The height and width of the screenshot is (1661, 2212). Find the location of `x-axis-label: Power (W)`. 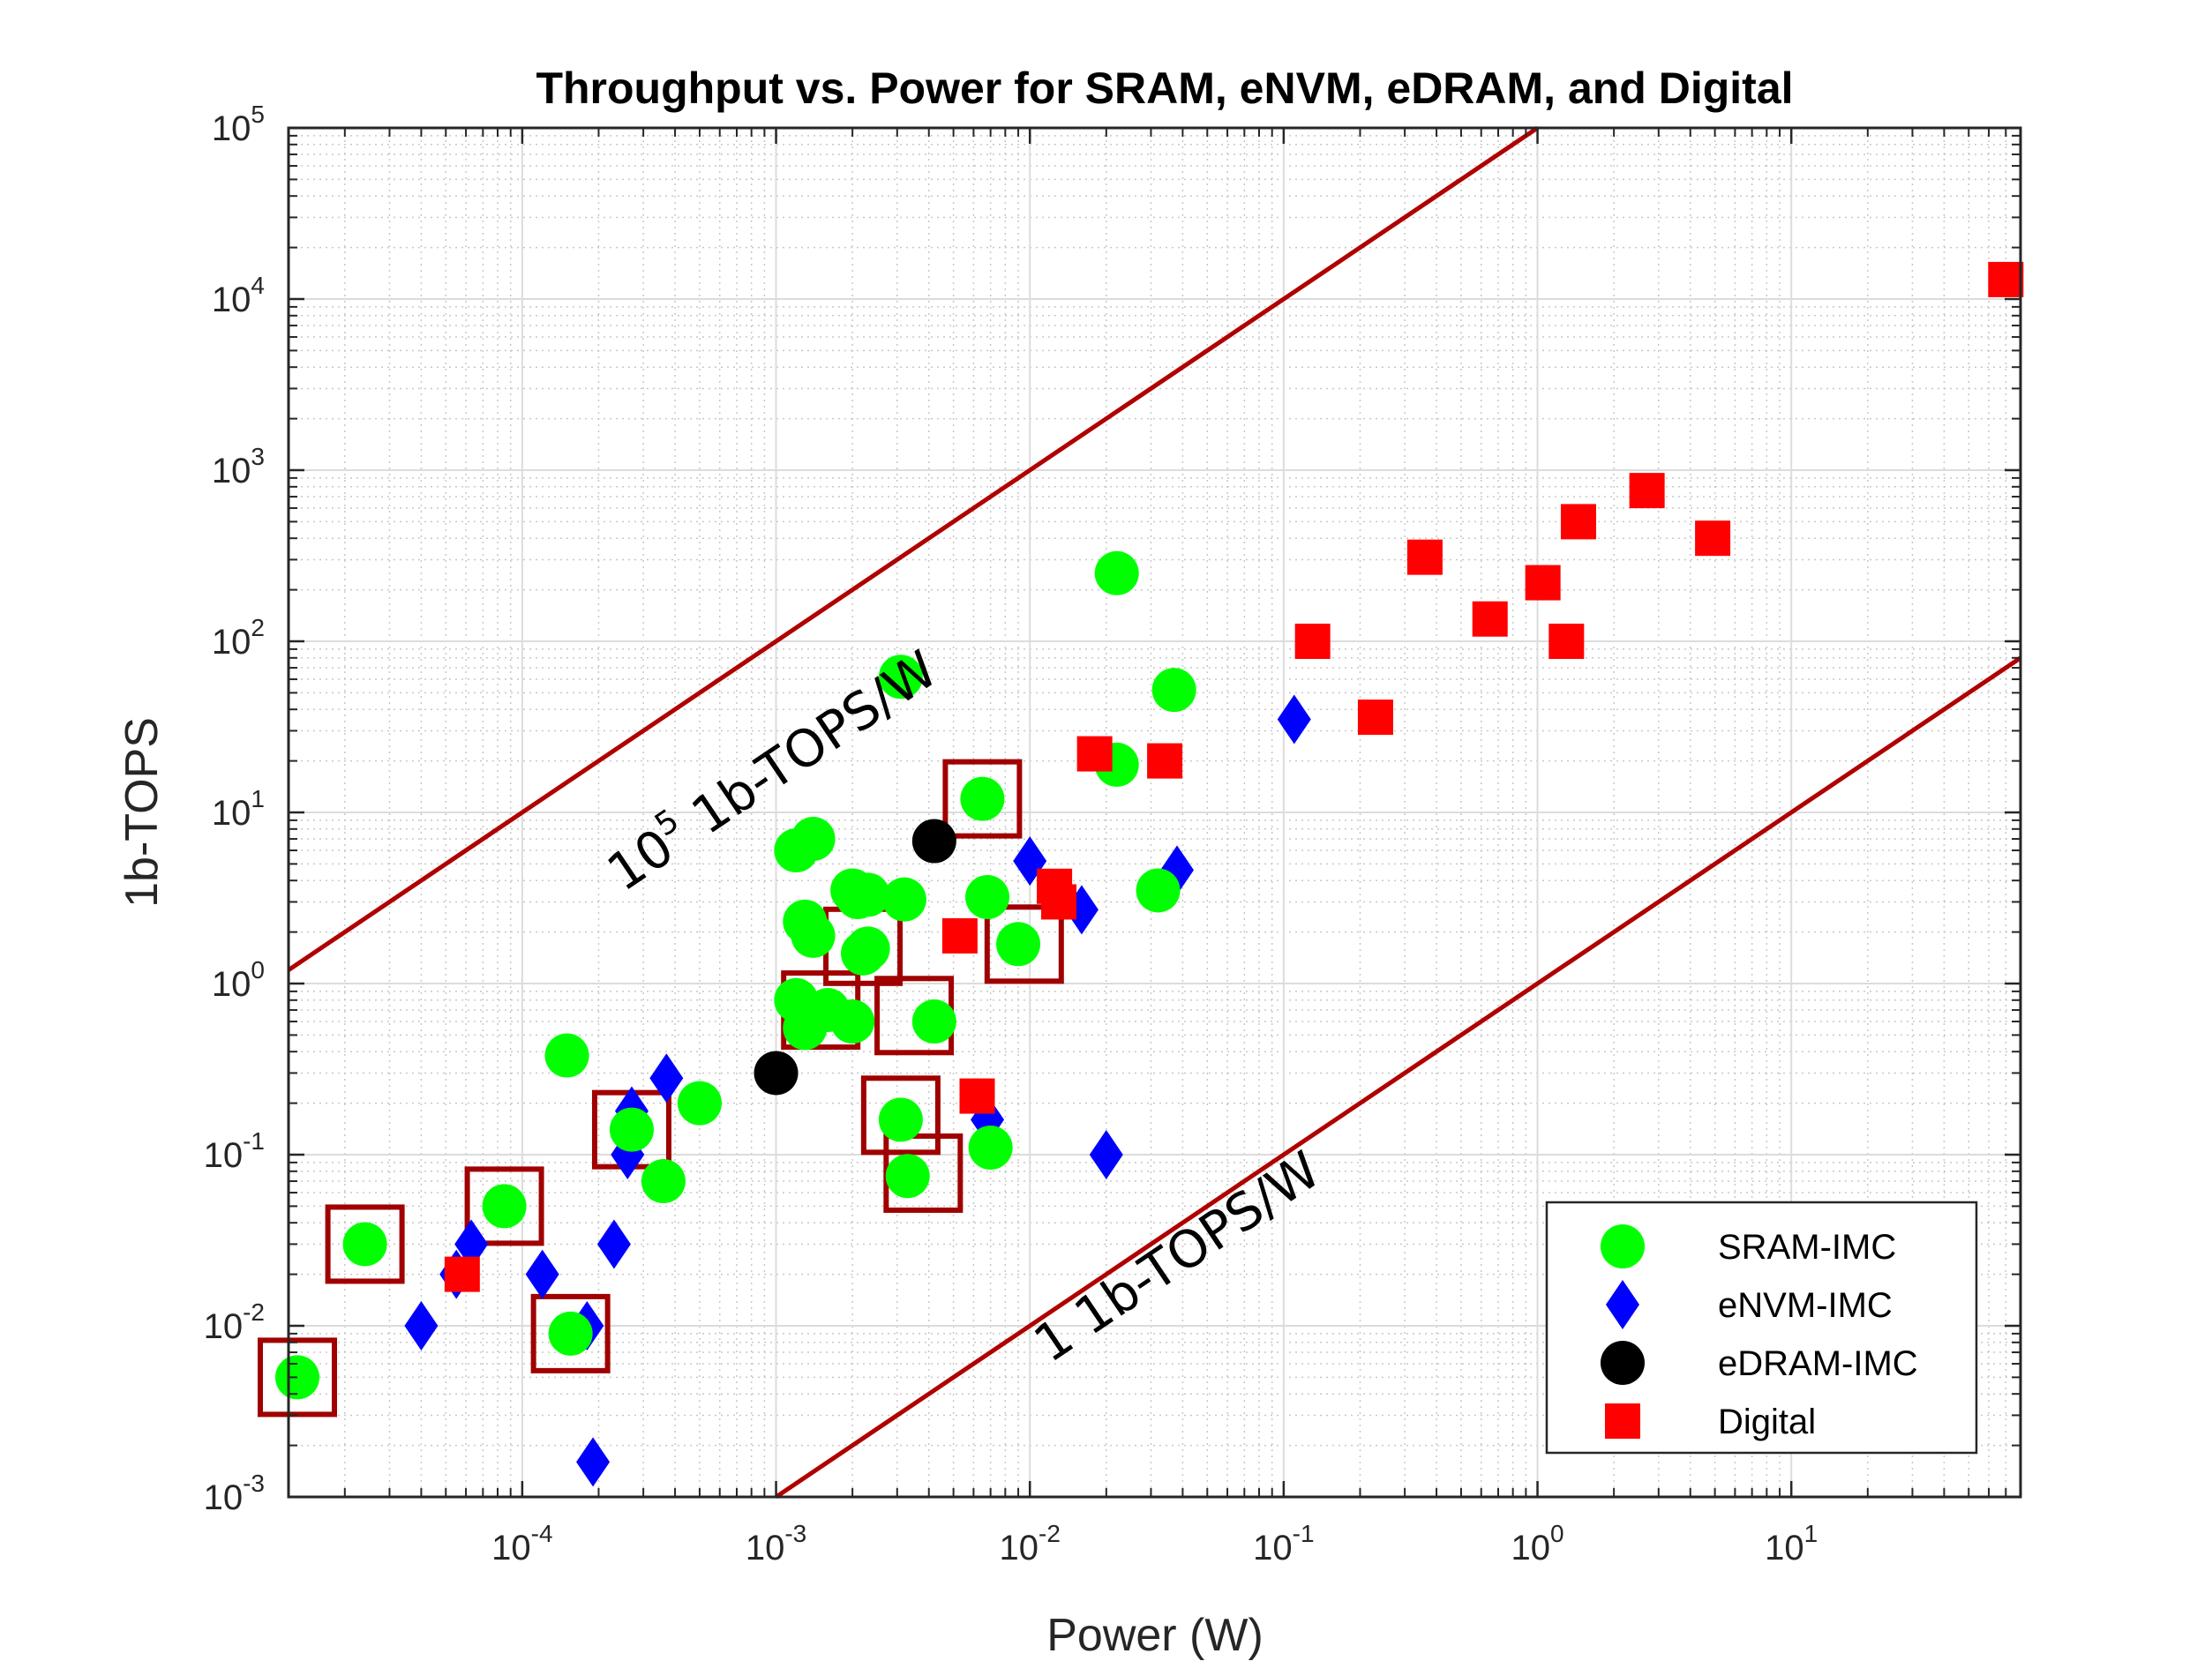

x-axis-label: Power (W) is located at coordinates (1154, 1635).